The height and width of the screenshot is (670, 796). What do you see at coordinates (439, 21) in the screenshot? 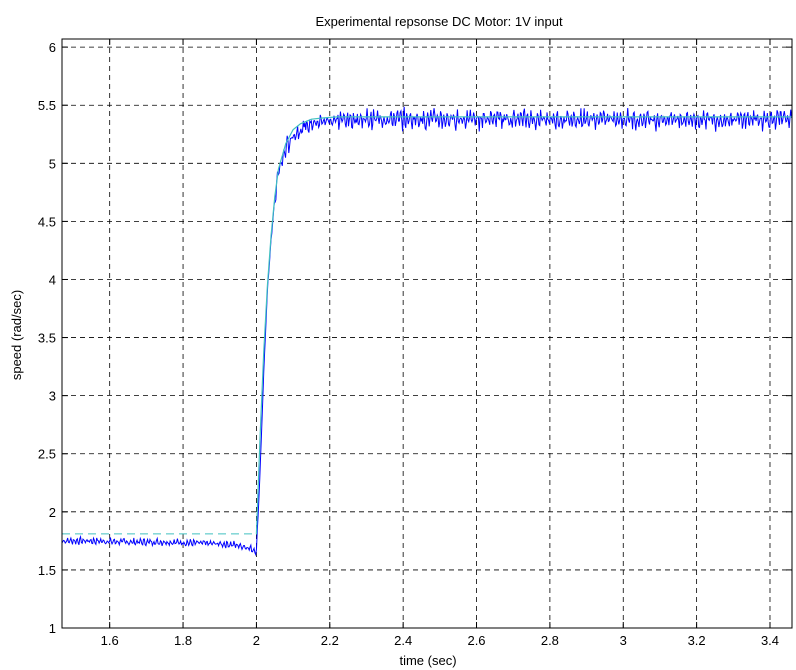
I see `chart-title: Experimental repsonse DC Motor: 1V input` at bounding box center [439, 21].